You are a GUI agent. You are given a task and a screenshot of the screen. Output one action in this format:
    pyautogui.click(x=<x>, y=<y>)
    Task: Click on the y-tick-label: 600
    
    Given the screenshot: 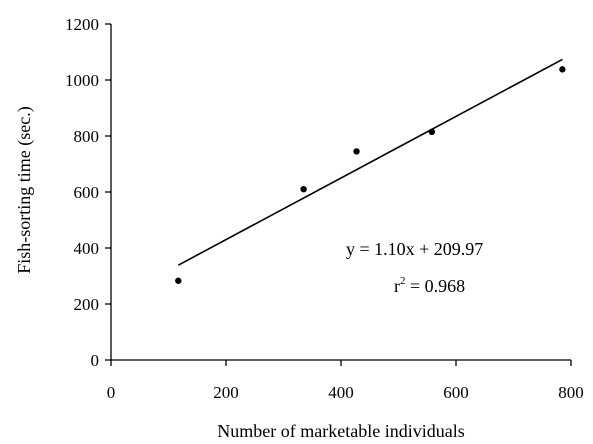 What is the action you would take?
    pyautogui.click(x=87, y=192)
    